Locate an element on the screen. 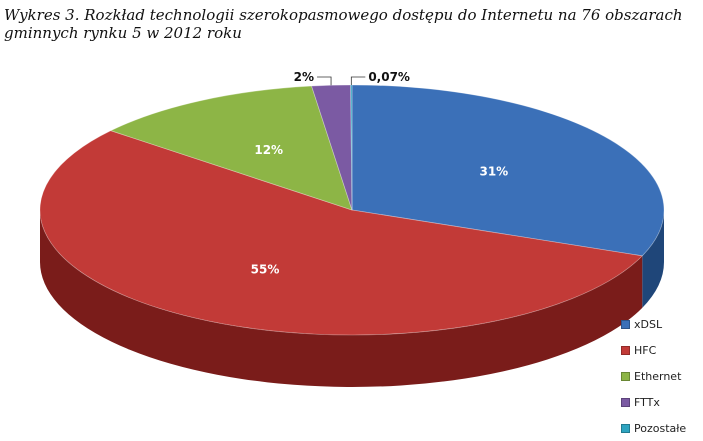 Image resolution: width=703 pixels, height=441 pixels. legend-item-xdsl: xDSL is located at coordinates (653, 324).